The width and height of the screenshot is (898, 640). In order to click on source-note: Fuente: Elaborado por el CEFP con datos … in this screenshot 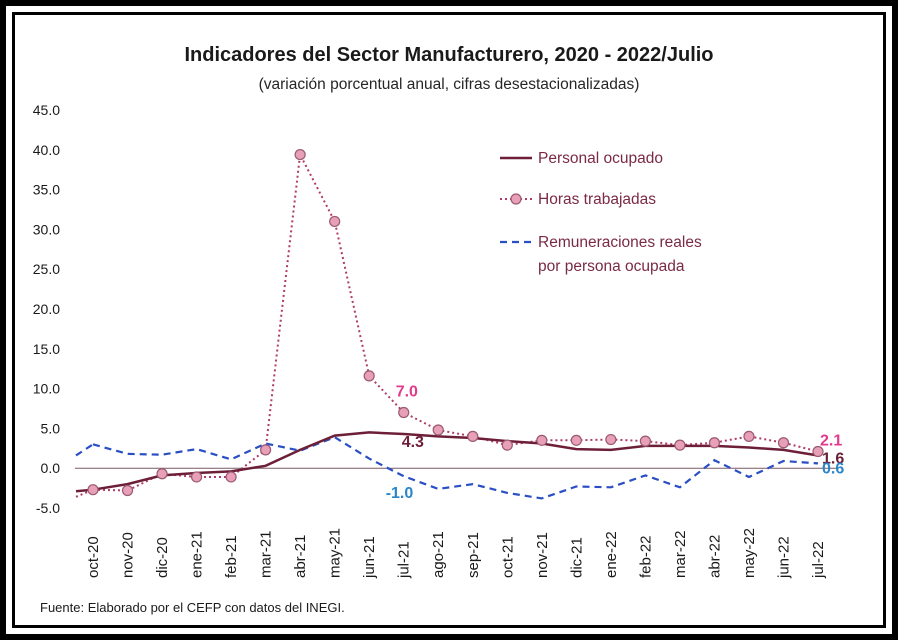, I will do `click(192, 607)`.